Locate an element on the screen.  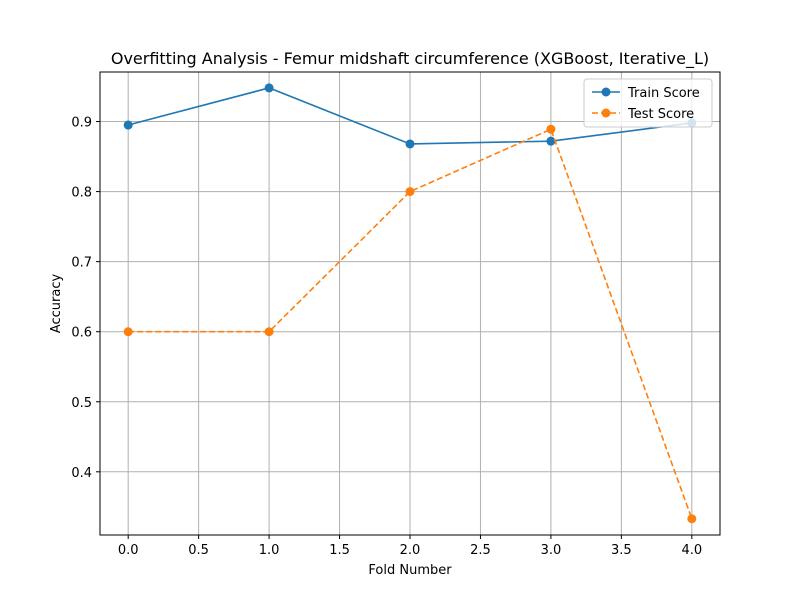
legend: Train Score Test Score is located at coordinates (648, 103).